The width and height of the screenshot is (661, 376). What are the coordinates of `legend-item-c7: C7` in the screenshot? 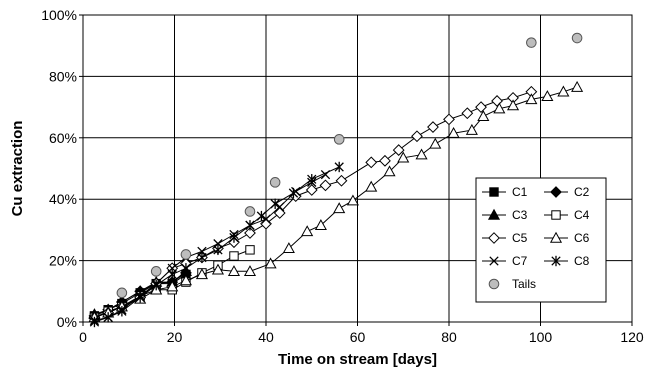 It's located at (505, 261).